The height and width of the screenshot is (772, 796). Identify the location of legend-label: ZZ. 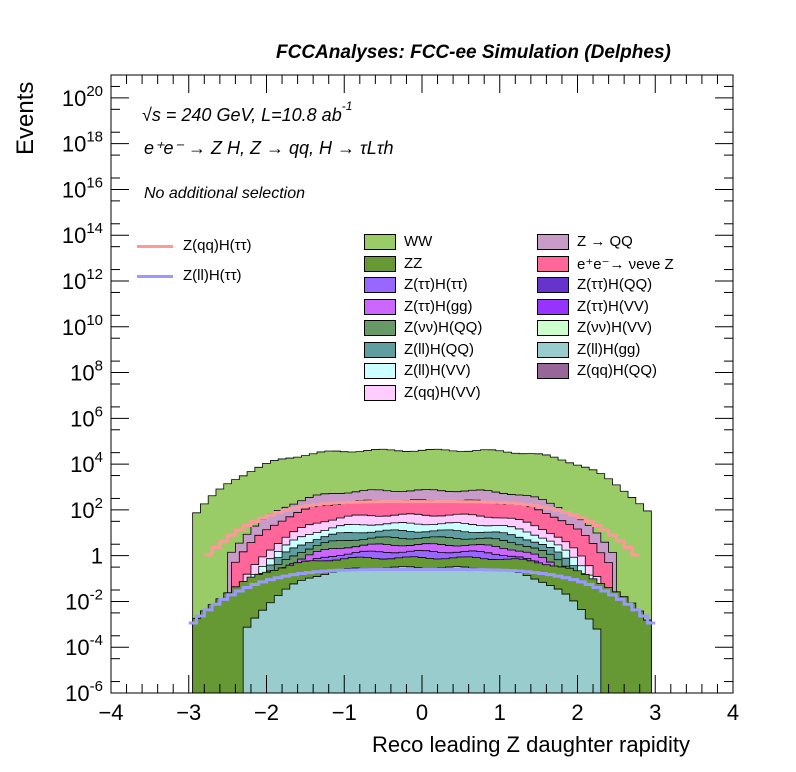
(413, 263).